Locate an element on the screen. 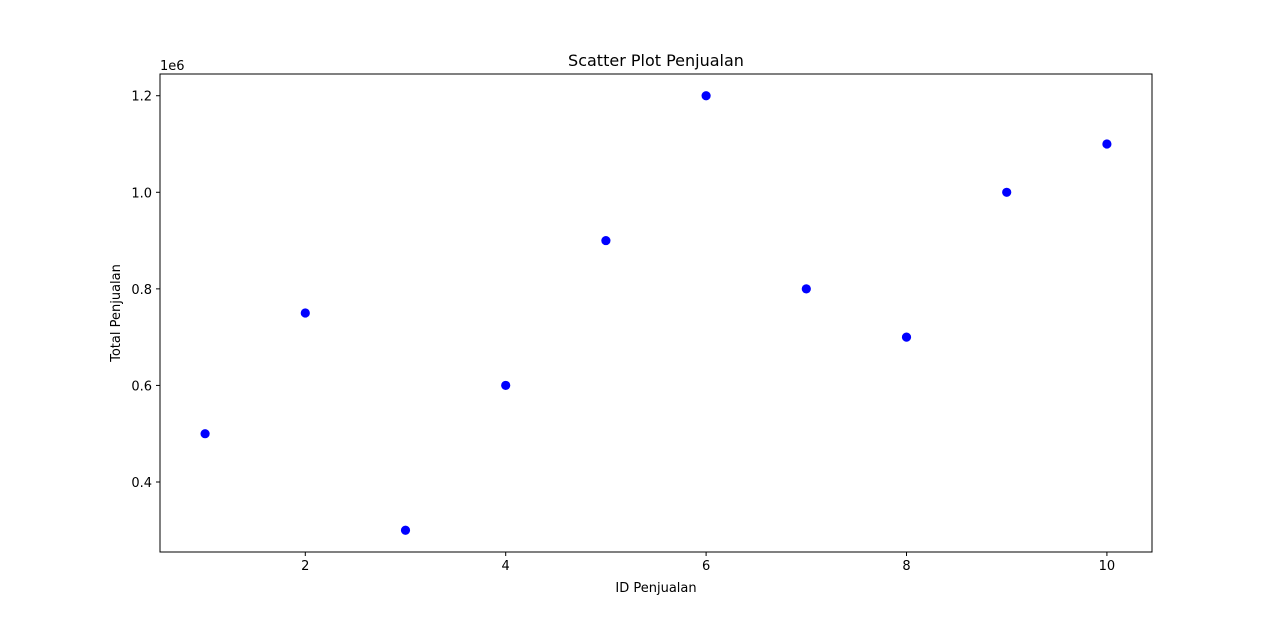 The image size is (1280, 624). chart-title: Scatter Plot Penjualan is located at coordinates (656, 60).